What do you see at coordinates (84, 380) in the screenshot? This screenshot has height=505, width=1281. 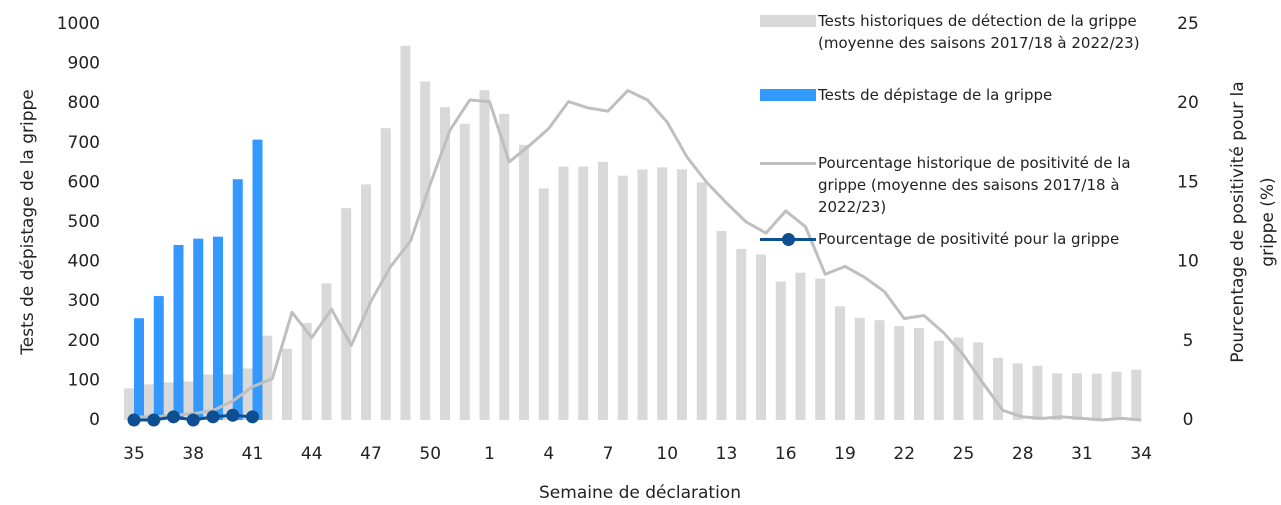 I see `y-tick-label: 100` at bounding box center [84, 380].